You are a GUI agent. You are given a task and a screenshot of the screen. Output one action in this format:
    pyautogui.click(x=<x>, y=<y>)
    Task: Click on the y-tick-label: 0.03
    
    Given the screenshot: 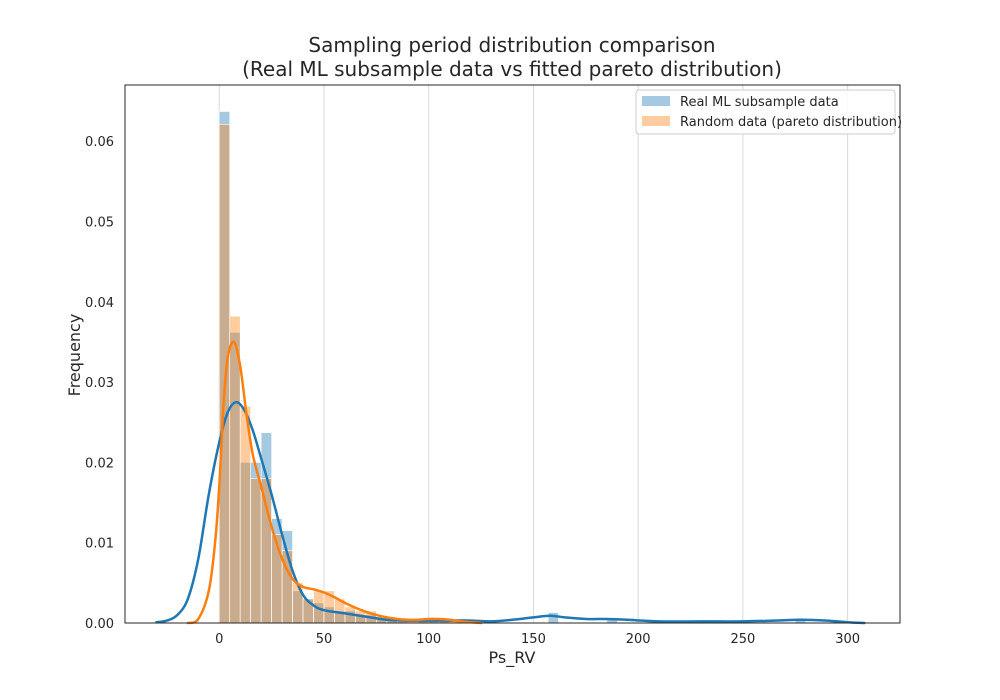 What is the action you would take?
    pyautogui.click(x=99, y=383)
    